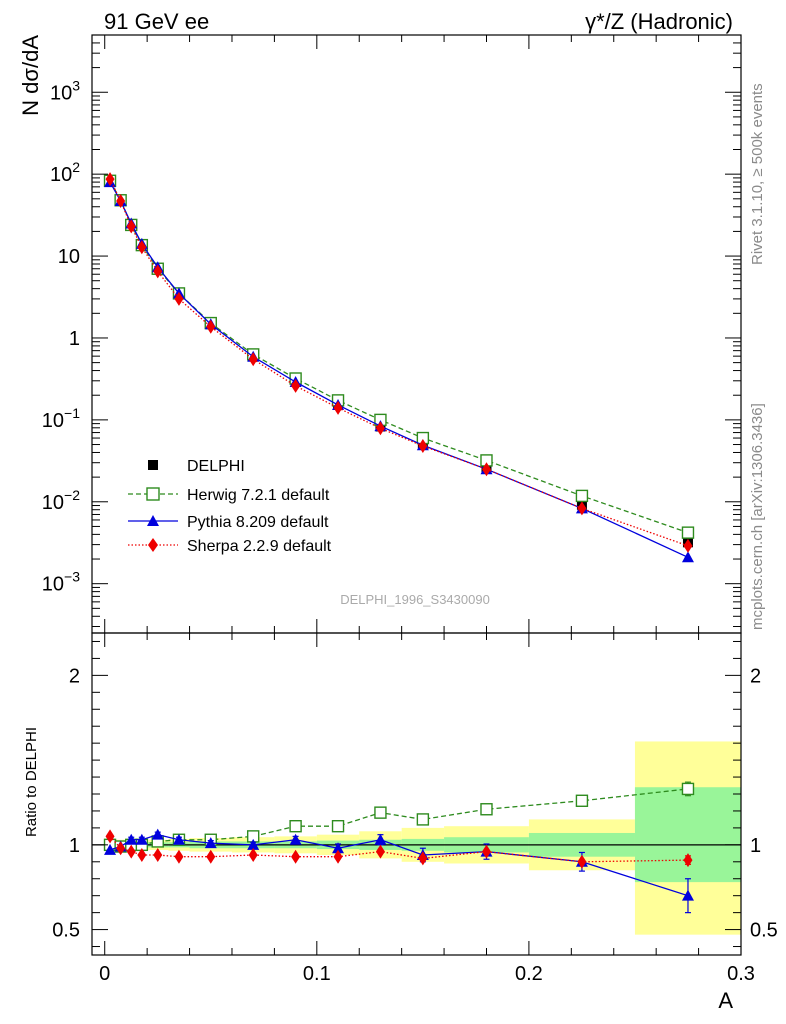 This screenshot has height=1024, width=786. What do you see at coordinates (66, 931) in the screenshot?
I see `ratio-y-tick-label: 0.5` at bounding box center [66, 931].